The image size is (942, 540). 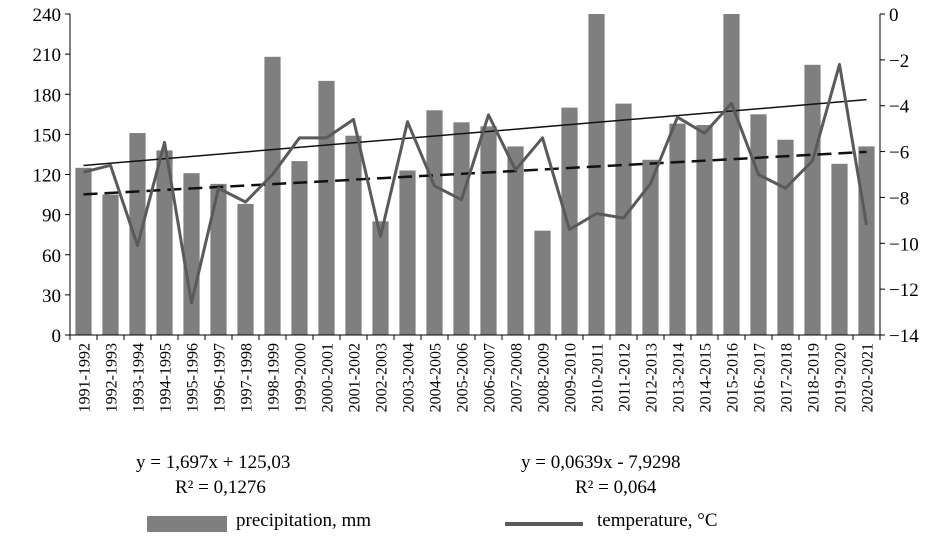 I want to click on x-tick-label: 2013-2014, so click(x=679, y=377).